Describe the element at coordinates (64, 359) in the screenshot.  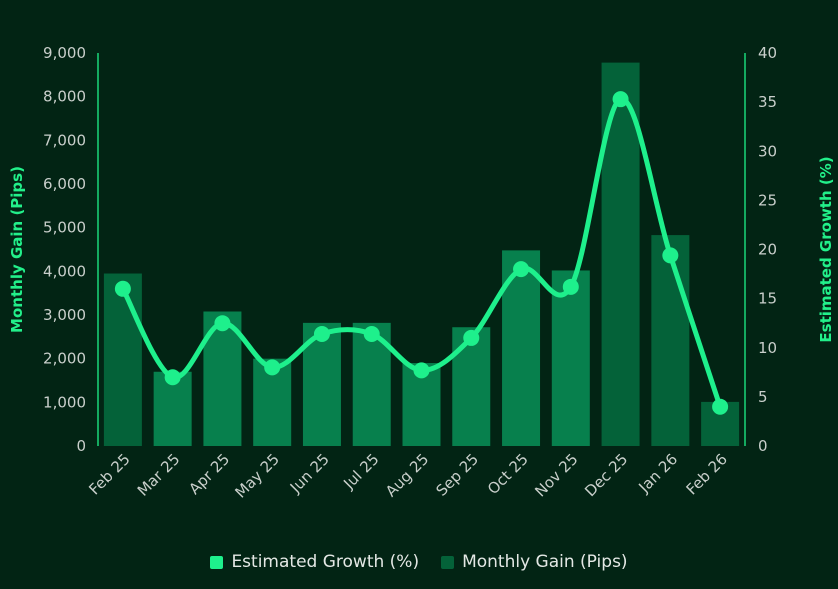
I see `left-tick-label: 2,000` at that location.